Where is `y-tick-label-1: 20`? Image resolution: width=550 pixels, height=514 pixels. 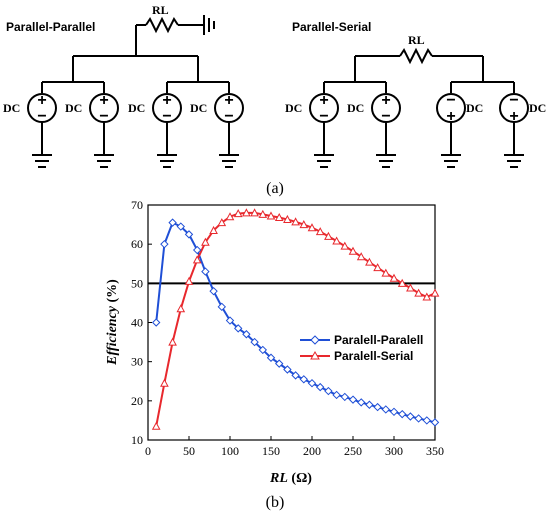
y-tick-label-1: 20 is located at coordinates (137, 401).